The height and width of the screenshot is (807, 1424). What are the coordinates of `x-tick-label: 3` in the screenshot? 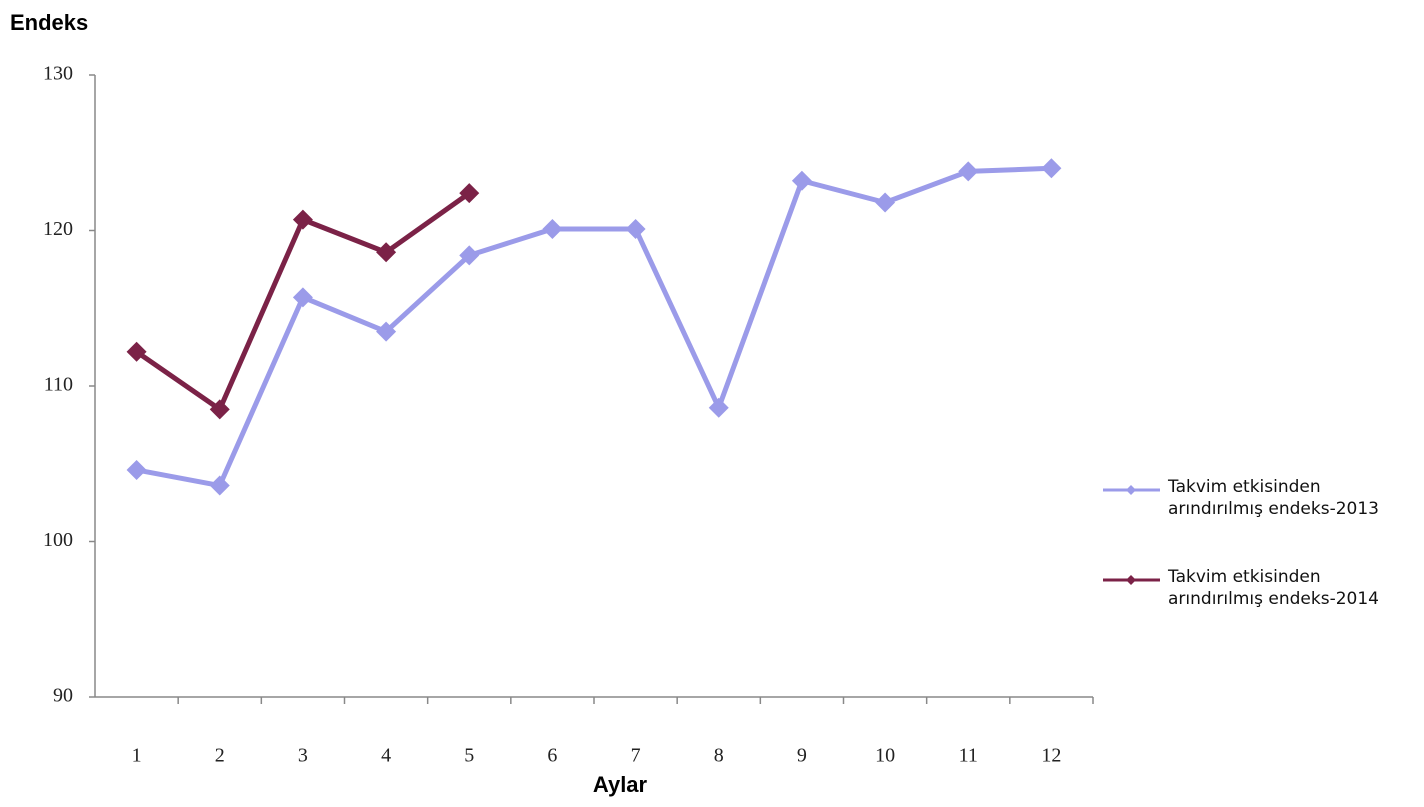 It's located at (303, 756).